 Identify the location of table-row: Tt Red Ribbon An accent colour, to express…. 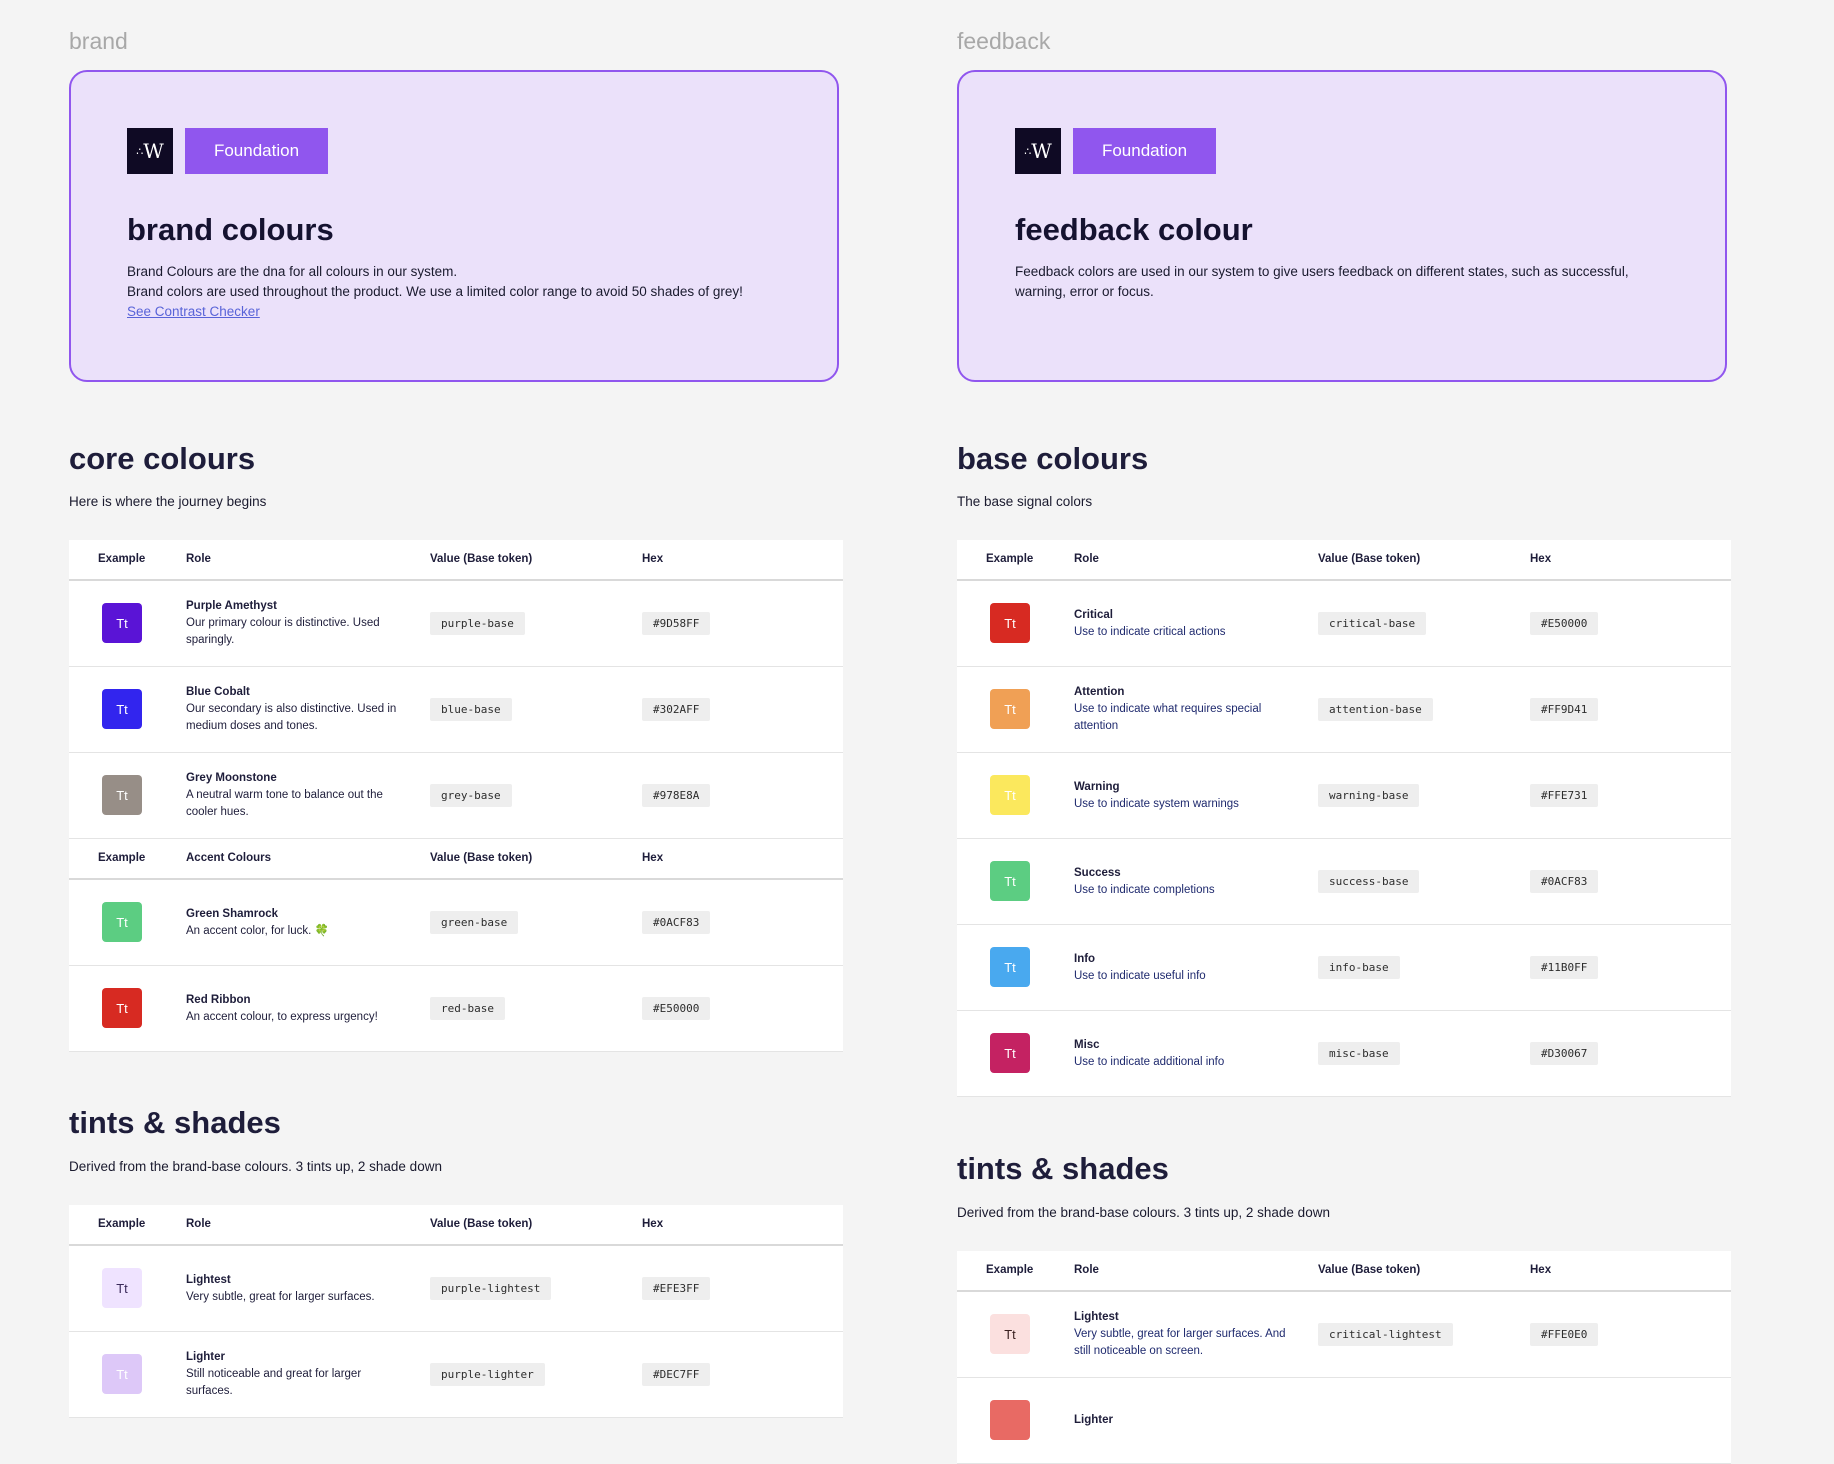
(456, 1009).